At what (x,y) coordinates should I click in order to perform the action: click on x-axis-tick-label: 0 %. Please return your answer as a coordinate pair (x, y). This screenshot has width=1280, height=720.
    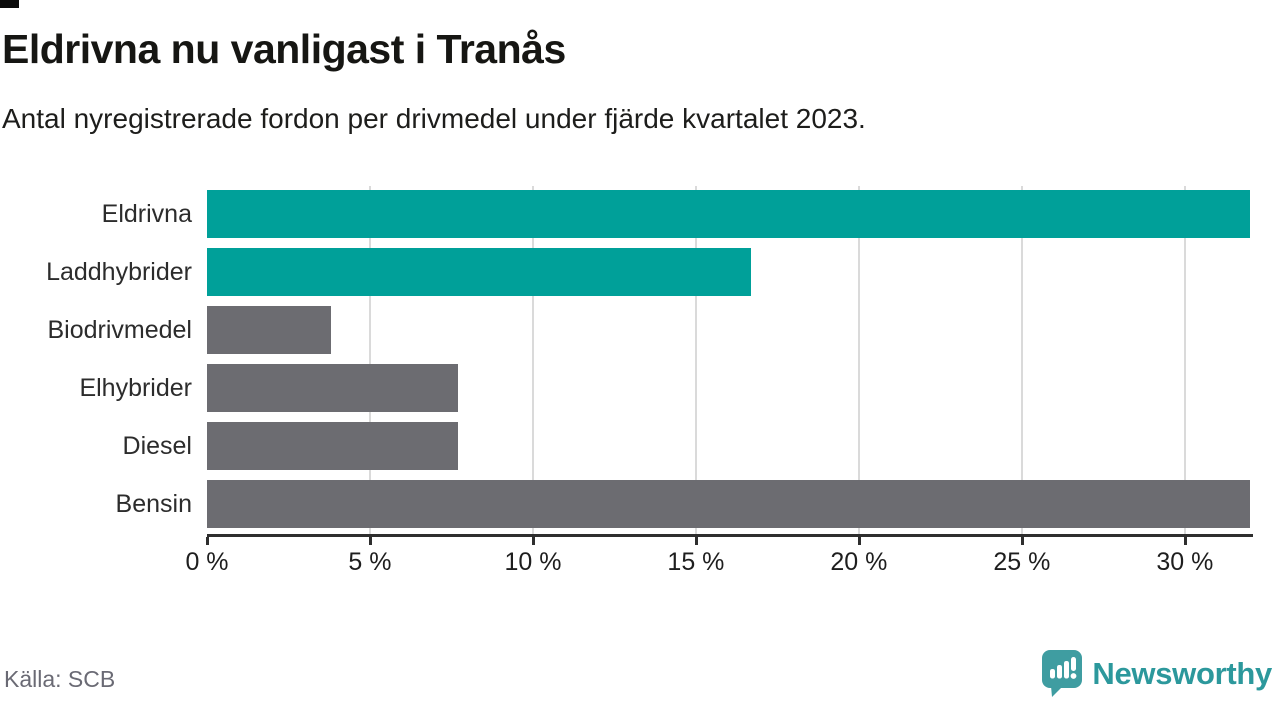
    Looking at the image, I should click on (207, 562).